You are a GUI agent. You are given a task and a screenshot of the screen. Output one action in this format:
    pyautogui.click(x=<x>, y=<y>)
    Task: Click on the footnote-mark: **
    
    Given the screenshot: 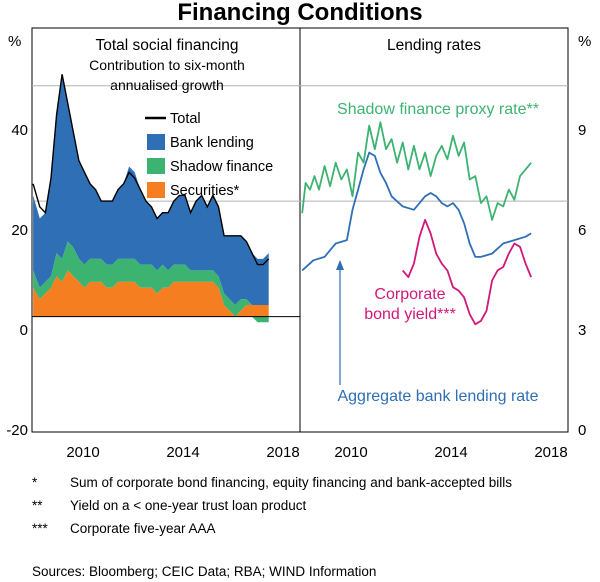 What is the action you would take?
    pyautogui.click(x=37, y=505)
    